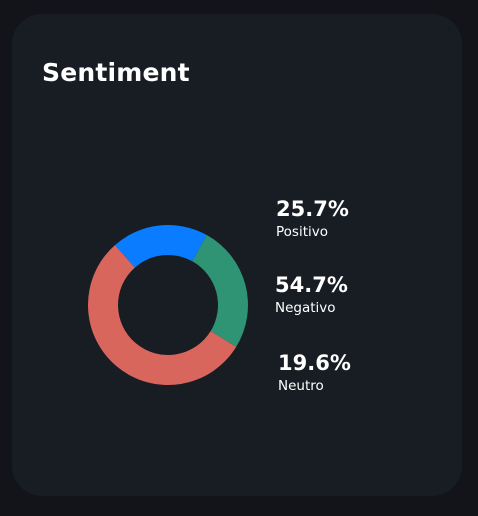 The height and width of the screenshot is (516, 478). Describe the element at coordinates (311, 285) in the screenshot. I see `stat-value: 54.7%` at that location.